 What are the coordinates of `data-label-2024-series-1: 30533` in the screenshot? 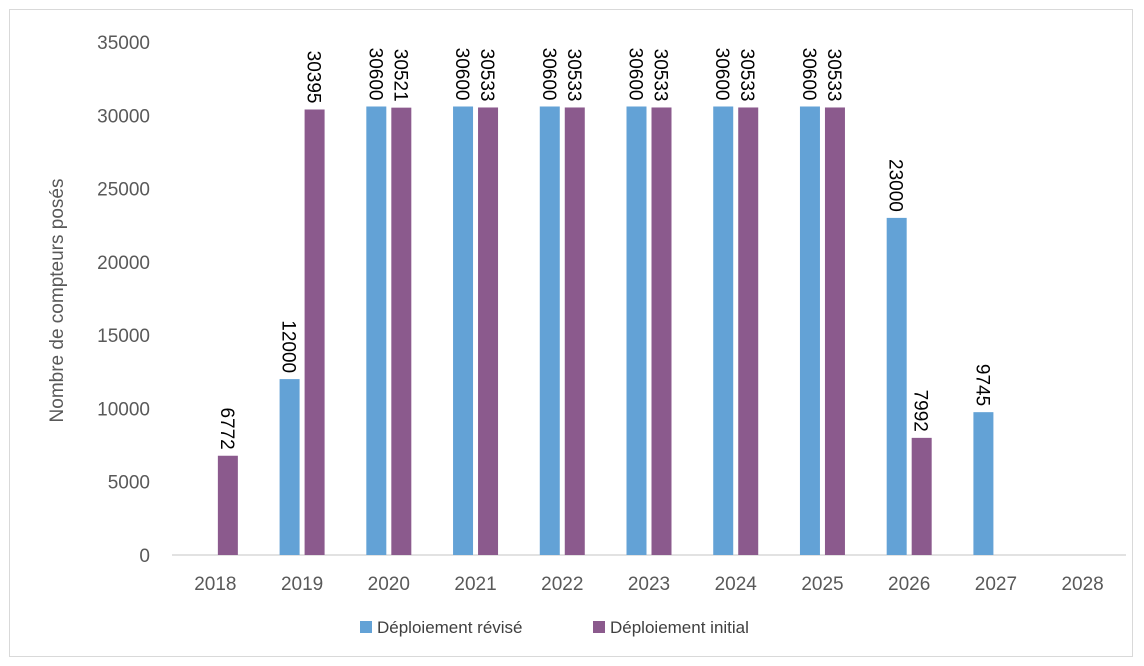 It's located at (746, 75).